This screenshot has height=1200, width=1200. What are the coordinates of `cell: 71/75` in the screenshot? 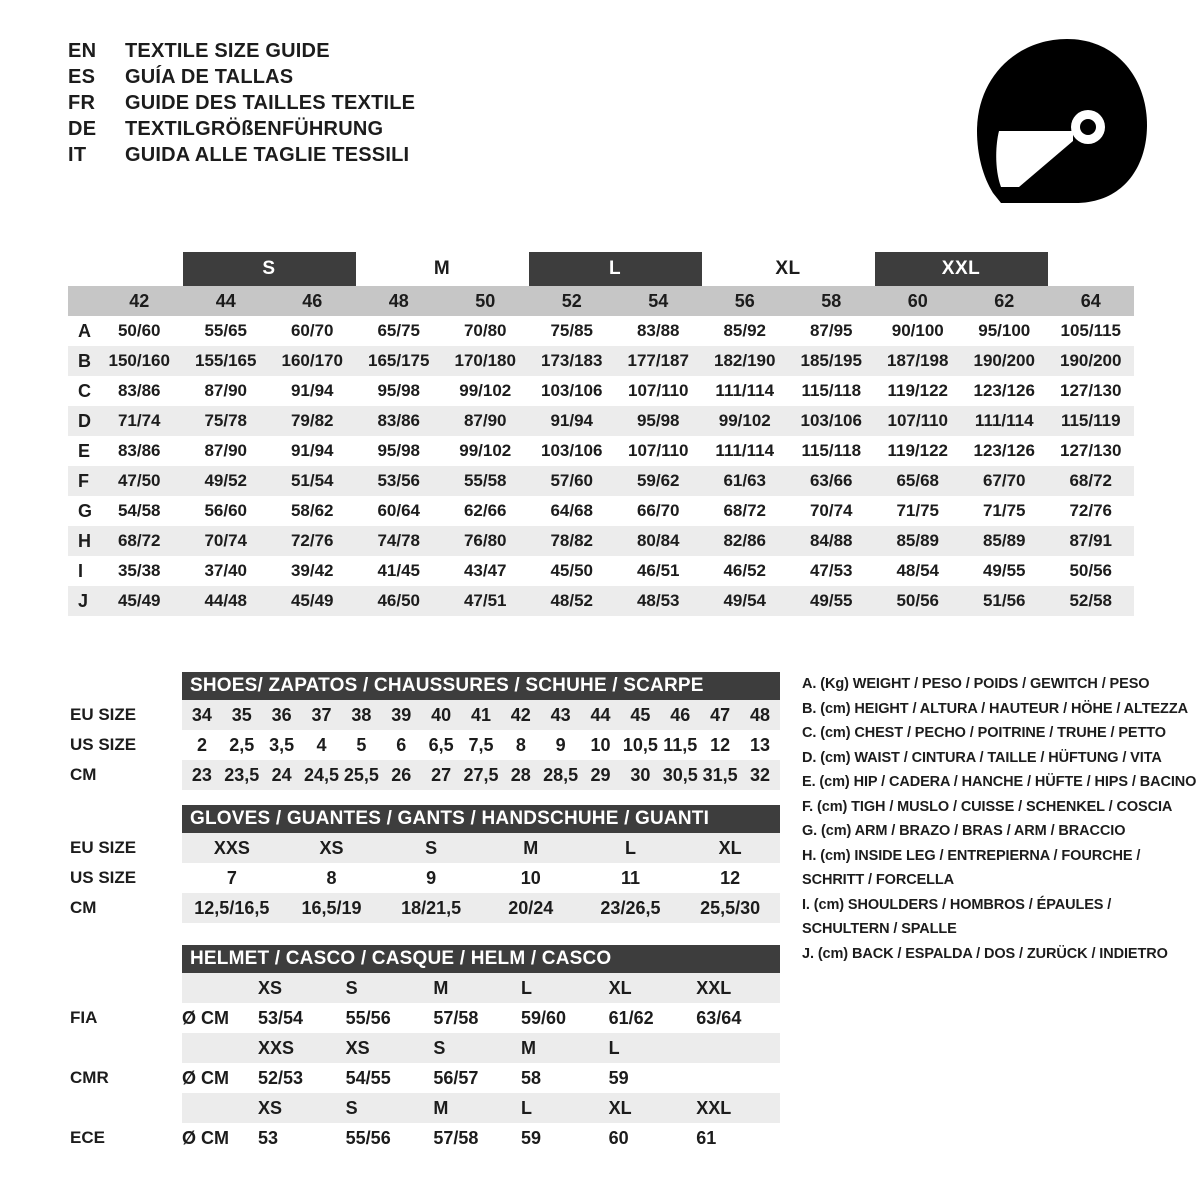 It's located at (1004, 510).